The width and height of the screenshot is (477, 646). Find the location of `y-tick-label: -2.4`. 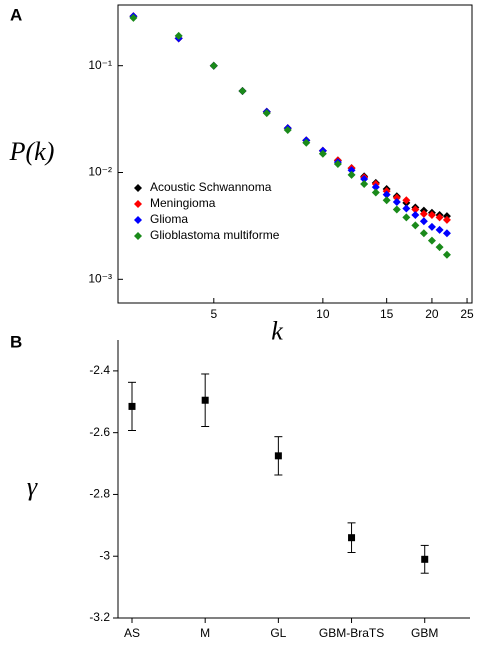

y-tick-label: -2.4 is located at coordinates (99, 370).